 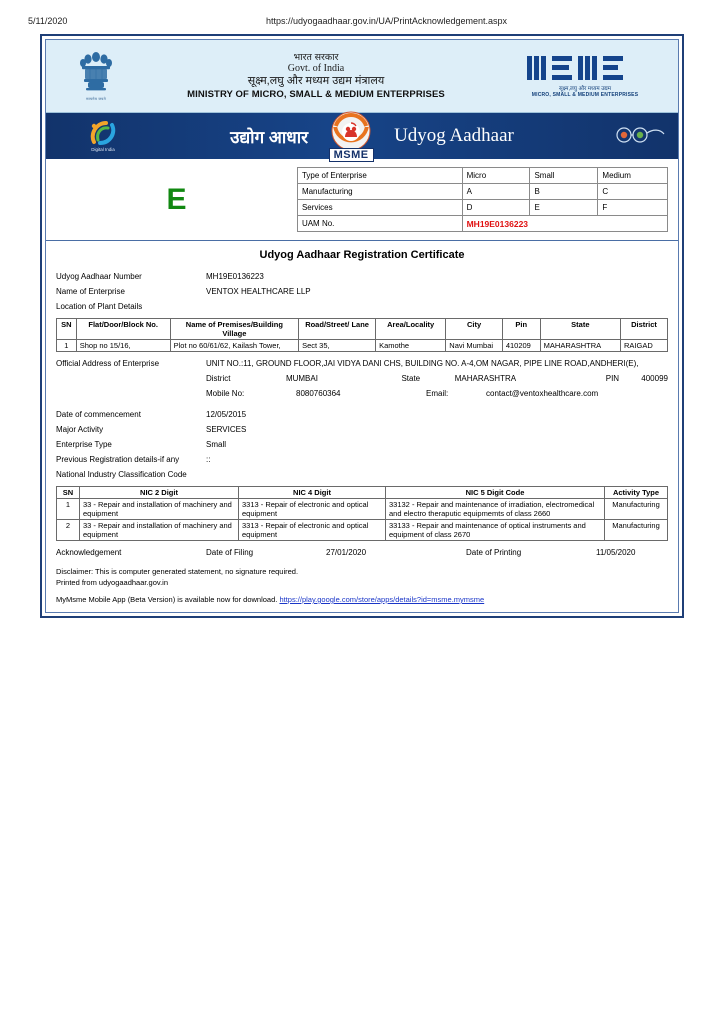 I want to click on table-row: Services D E F, so click(x=482, y=207).